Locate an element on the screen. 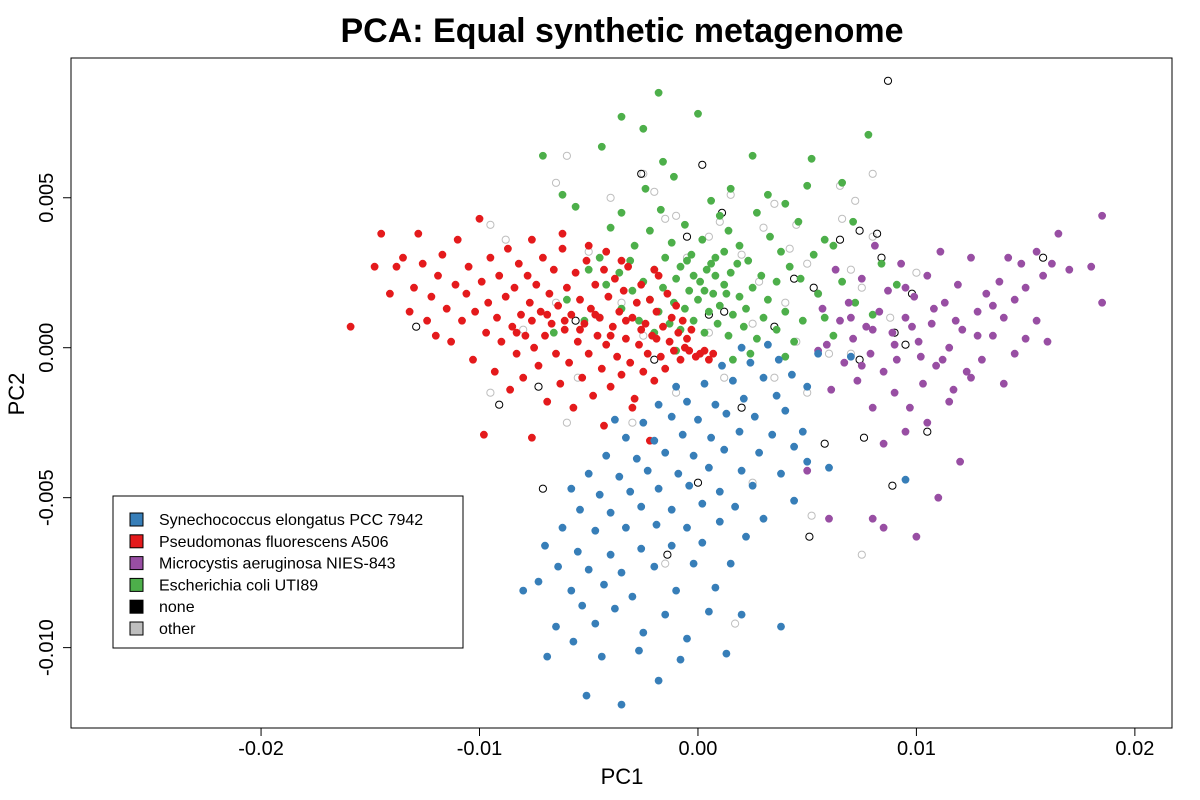 This screenshot has height=800, width=1200. legend-swatch is located at coordinates (136, 606).